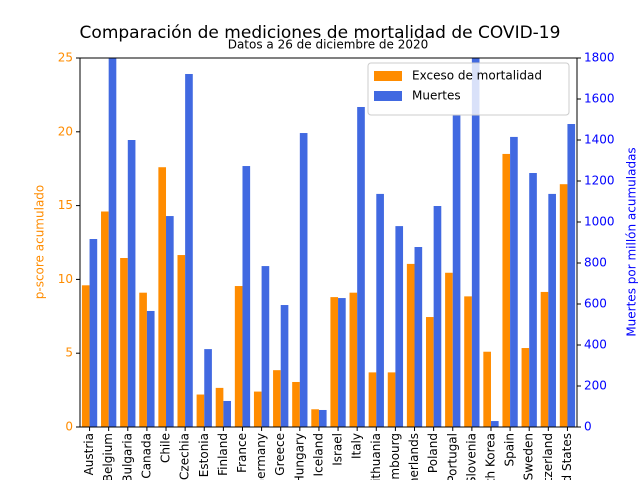 The image size is (640, 480). What do you see at coordinates (529, 456) in the screenshot?
I see `x-tick-label: Sweden` at bounding box center [529, 456].